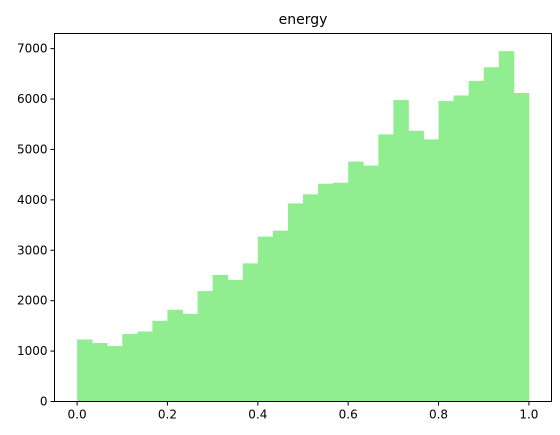 The height and width of the screenshot is (435, 560). Describe the element at coordinates (528, 415) in the screenshot. I see `x-tick-label: 1.0` at that location.